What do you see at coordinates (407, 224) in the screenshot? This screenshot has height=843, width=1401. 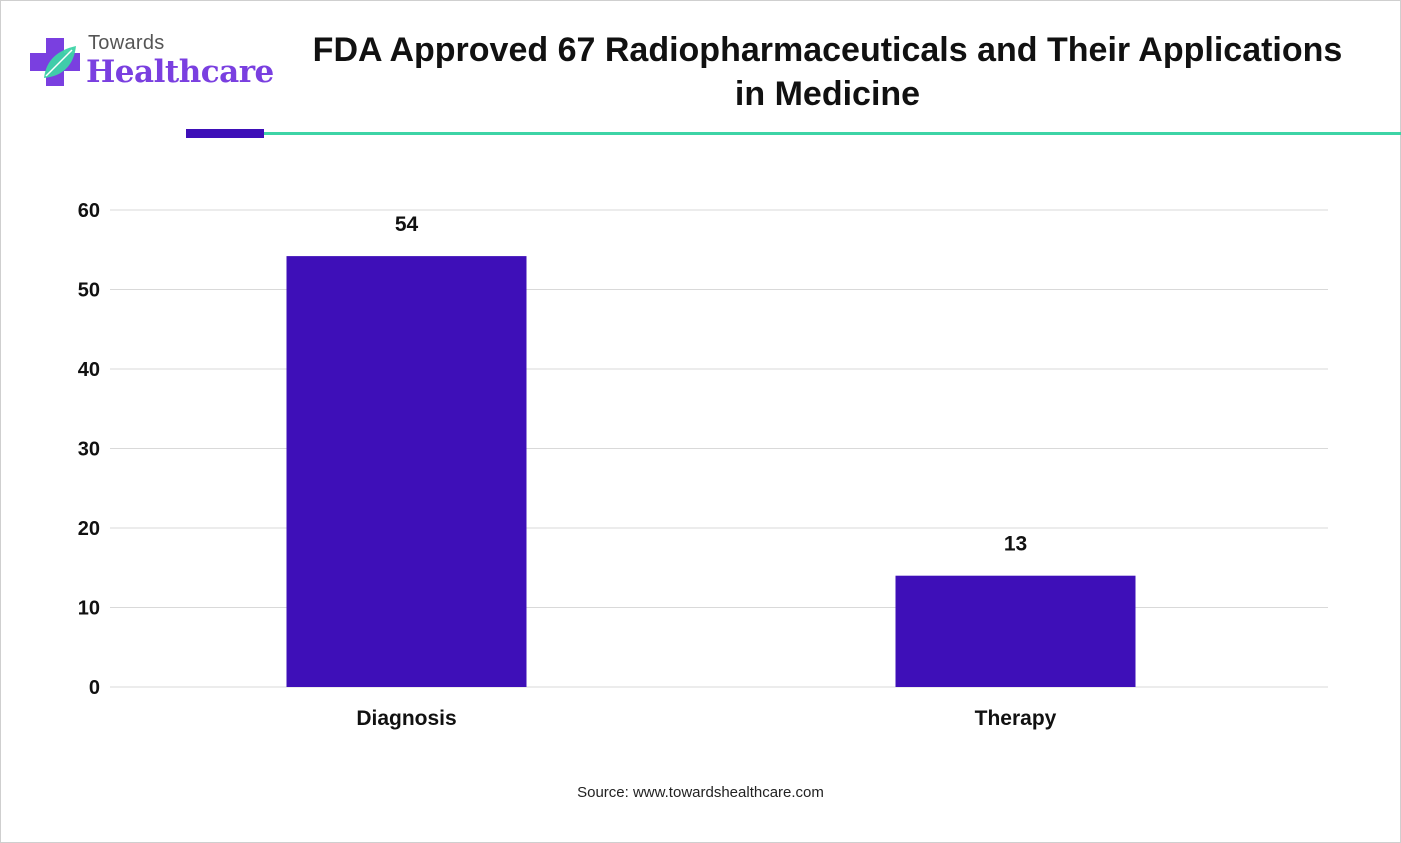 I see `data-label: 54` at bounding box center [407, 224].